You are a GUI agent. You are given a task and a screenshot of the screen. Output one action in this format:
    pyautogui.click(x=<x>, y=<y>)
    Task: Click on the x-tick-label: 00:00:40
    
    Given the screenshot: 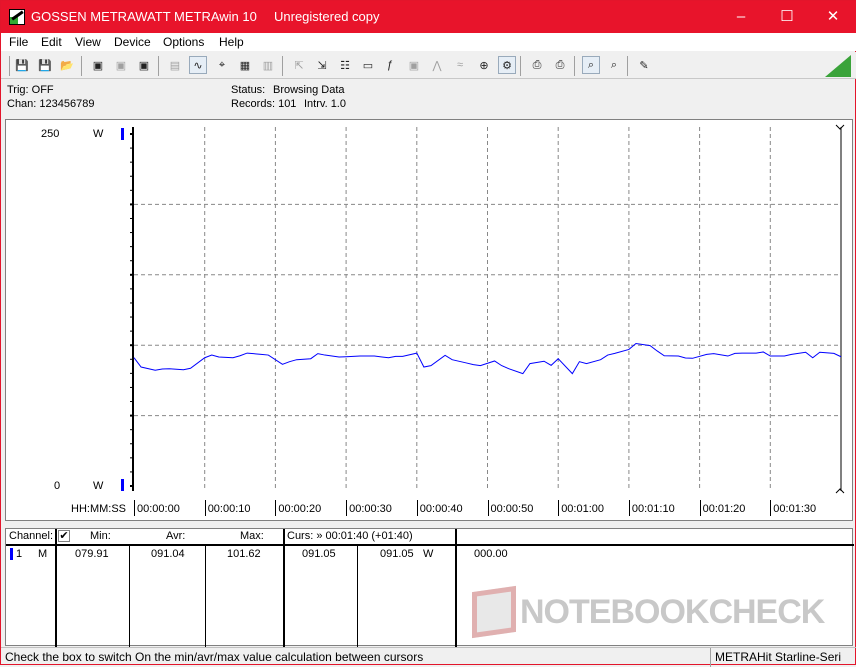 What is the action you would take?
    pyautogui.click(x=441, y=509)
    